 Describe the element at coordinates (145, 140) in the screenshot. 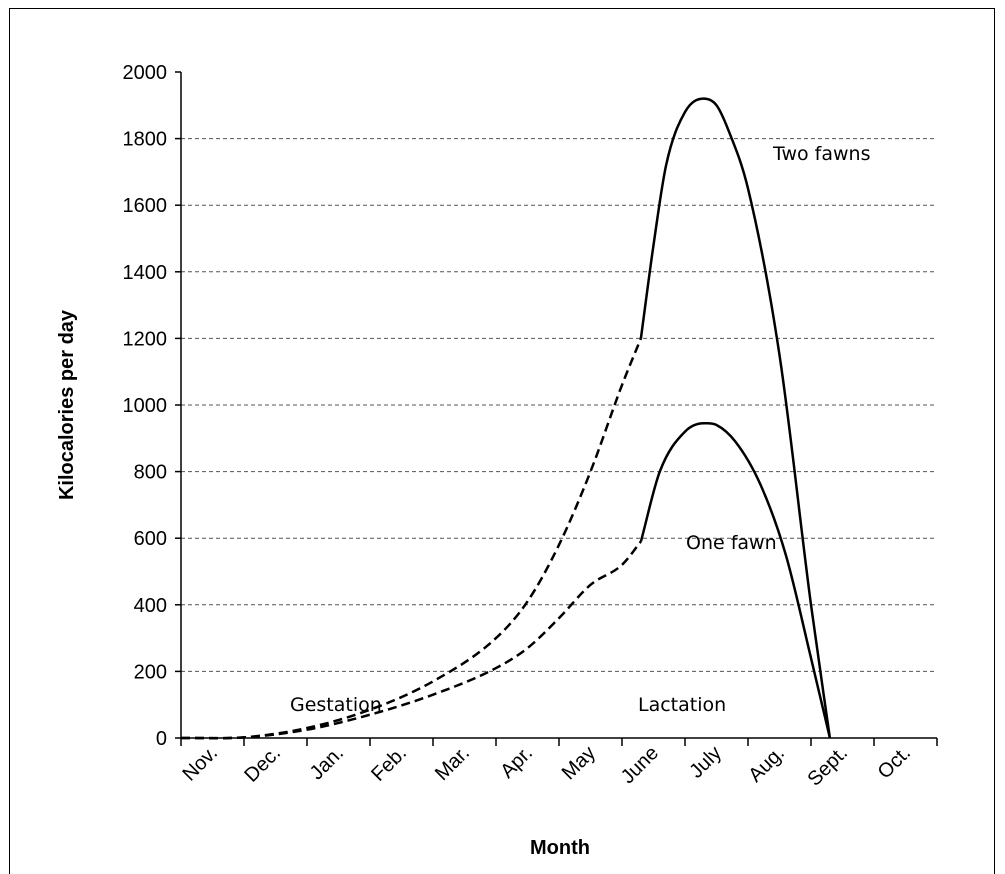

I see `y-tick-label: 1800` at that location.